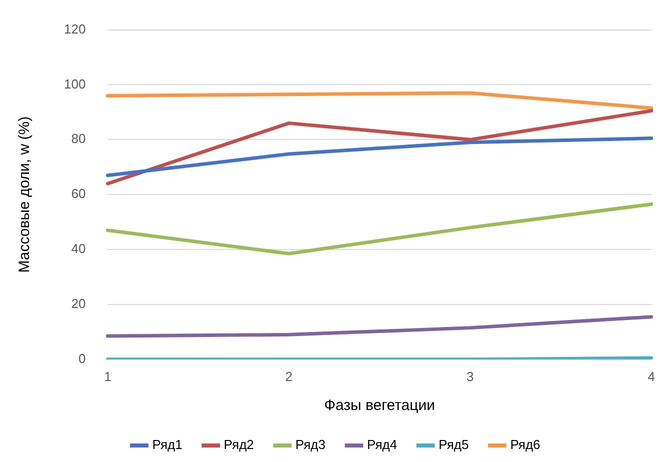  I want to click on y-tick-label: 20, so click(78, 304).